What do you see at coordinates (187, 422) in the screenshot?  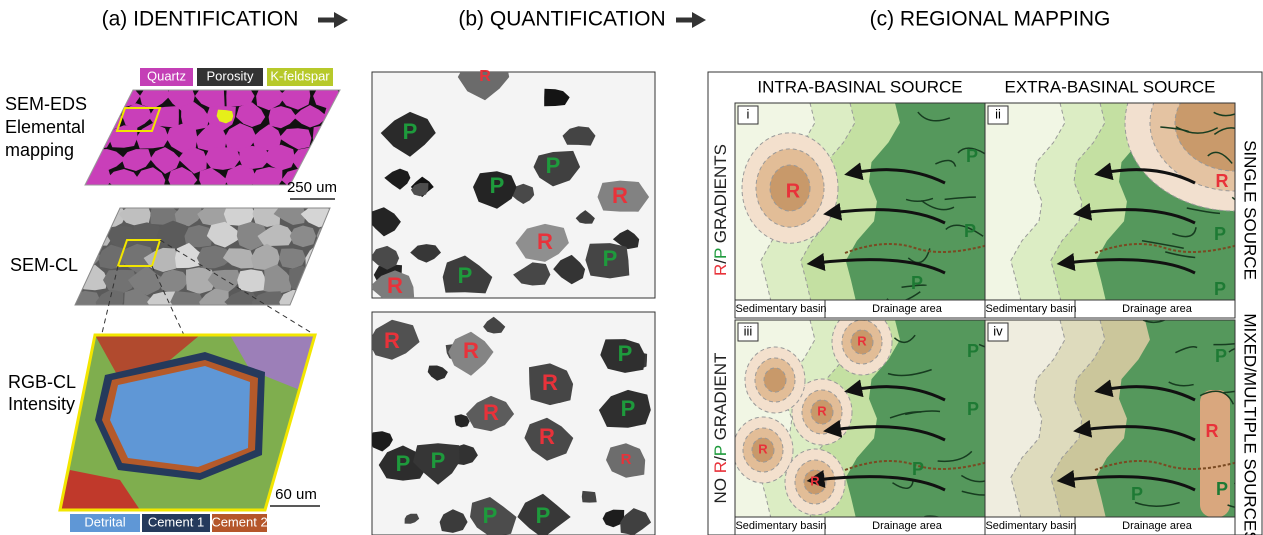 I see `rgb-frame` at bounding box center [187, 422].